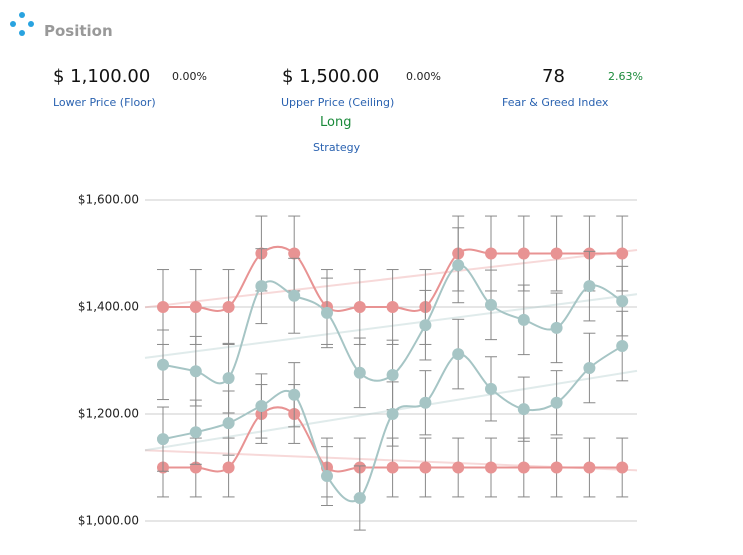  Describe the element at coordinates (108, 200) in the screenshot. I see `y-tick-label: $1,600.00` at that location.